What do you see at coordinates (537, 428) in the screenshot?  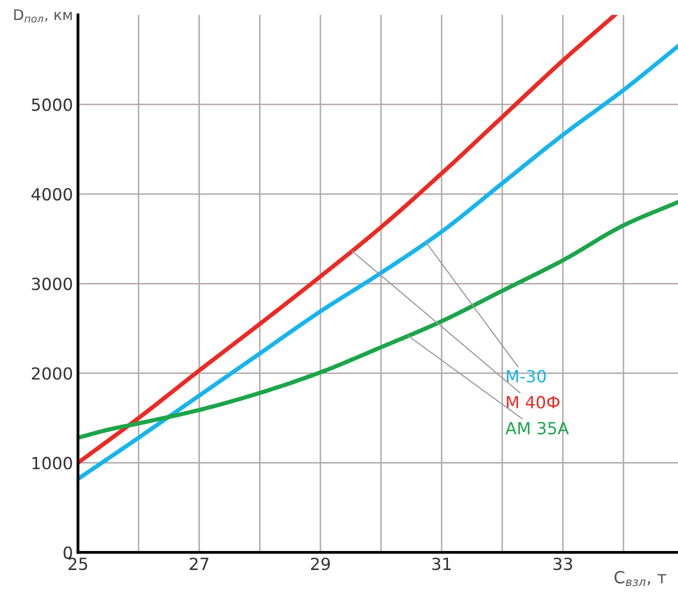 I see `text: AM 35A` at bounding box center [537, 428].